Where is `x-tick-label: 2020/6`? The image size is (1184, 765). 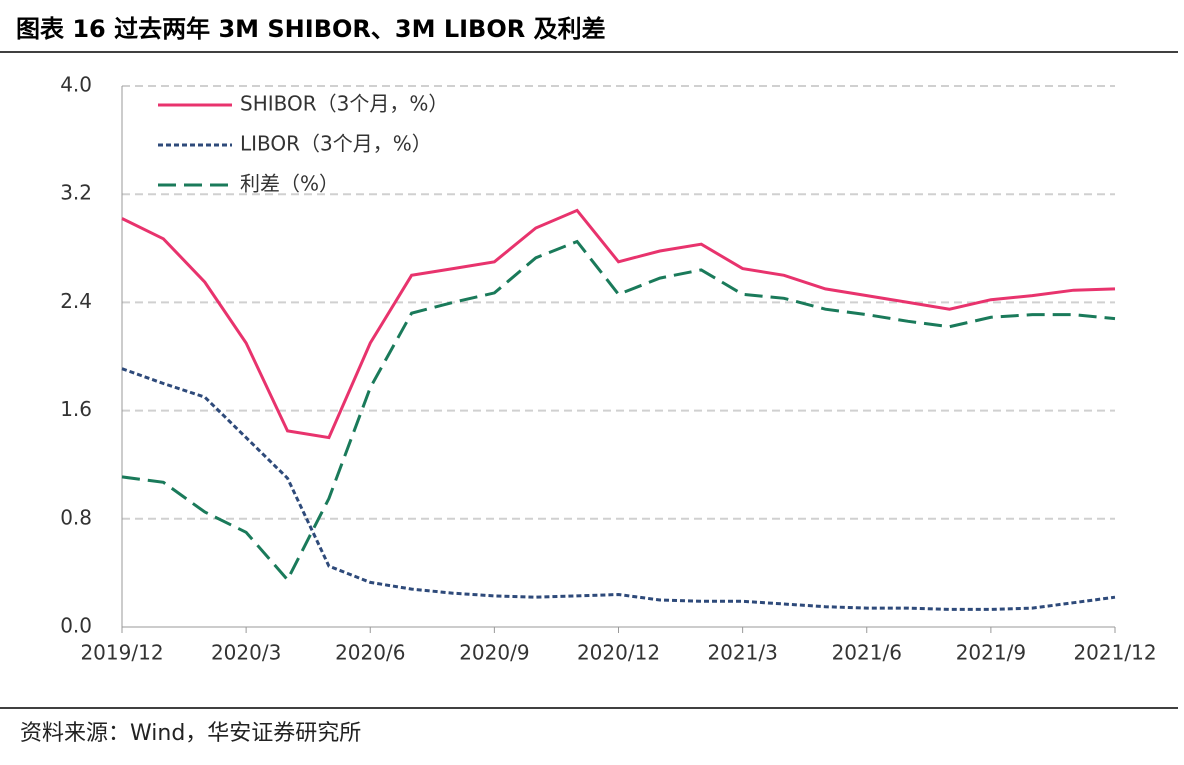
x-tick-label: 2020/6 is located at coordinates (370, 653).